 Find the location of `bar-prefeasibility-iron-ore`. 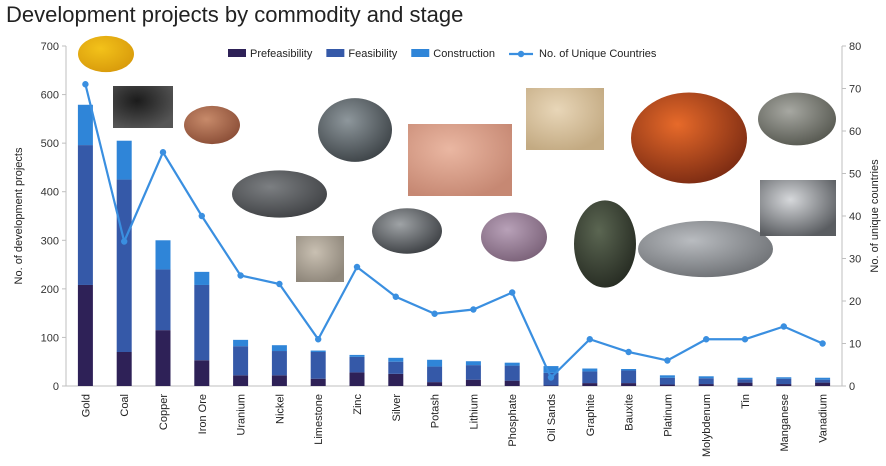

bar-prefeasibility-iron-ore is located at coordinates (202, 373).